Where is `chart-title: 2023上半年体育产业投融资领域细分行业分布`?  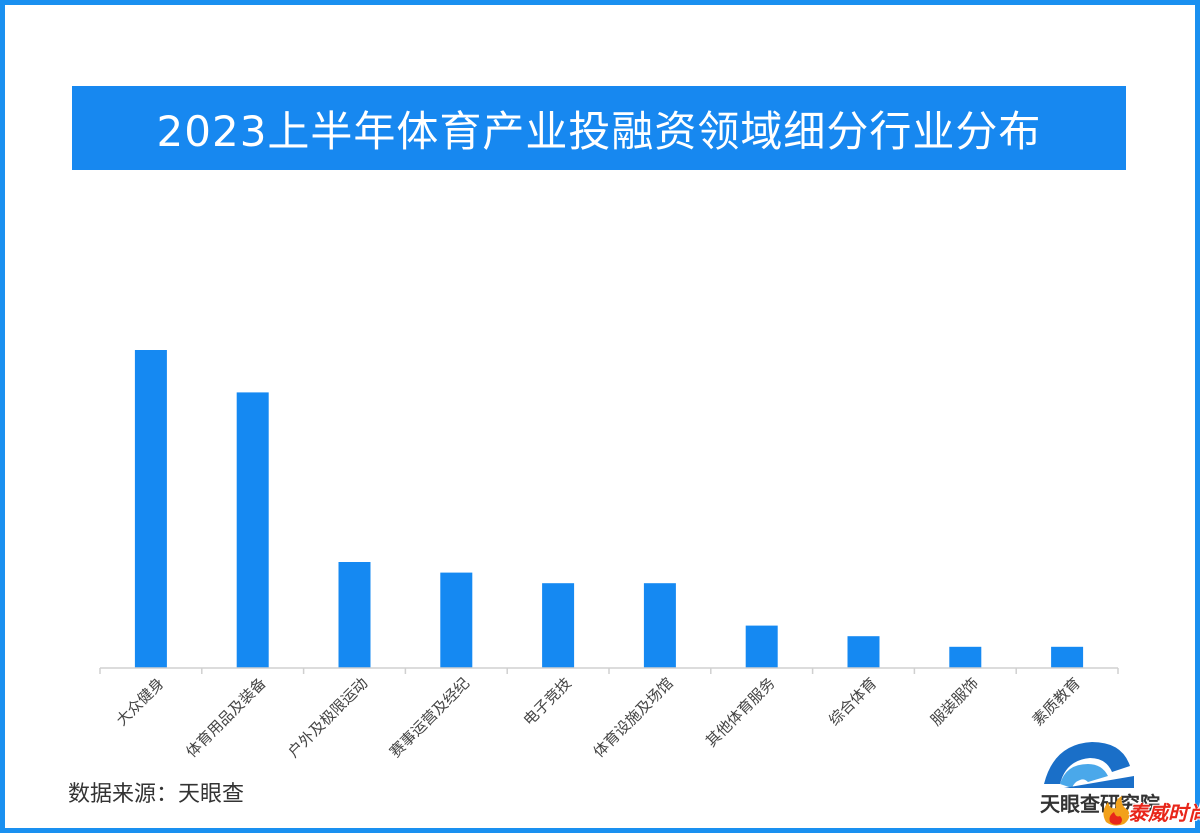 chart-title: 2023上半年体育产业投融资领域细分行业分布 is located at coordinates (599, 131).